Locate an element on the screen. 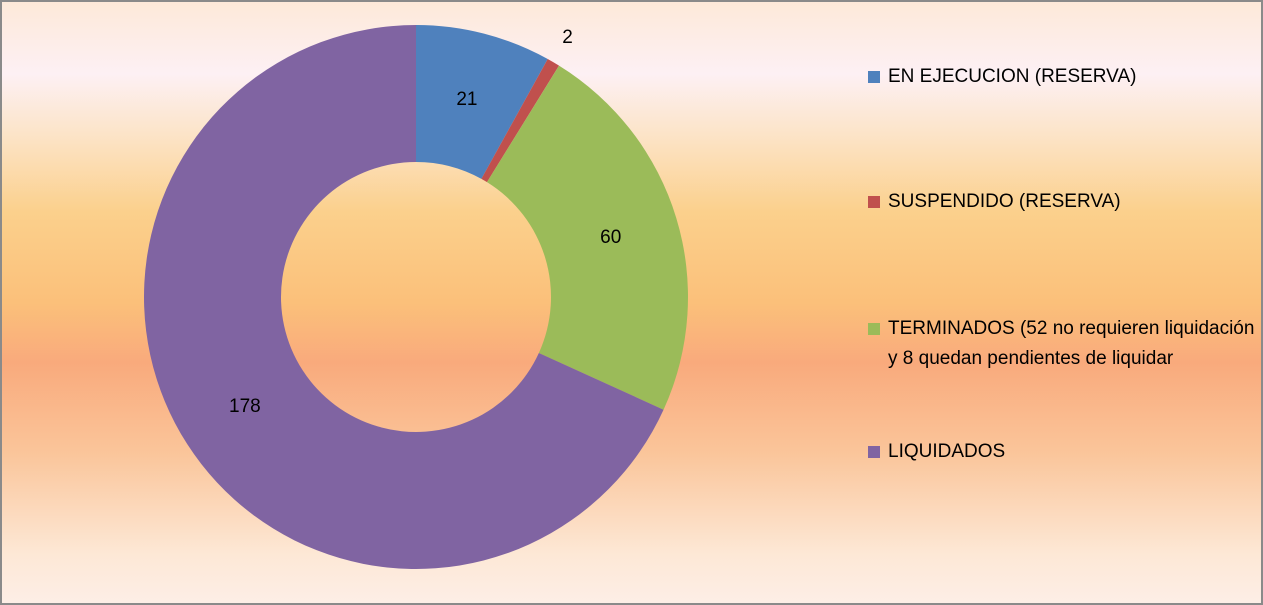  legend-label: LIQUIDADOS is located at coordinates (947, 451).